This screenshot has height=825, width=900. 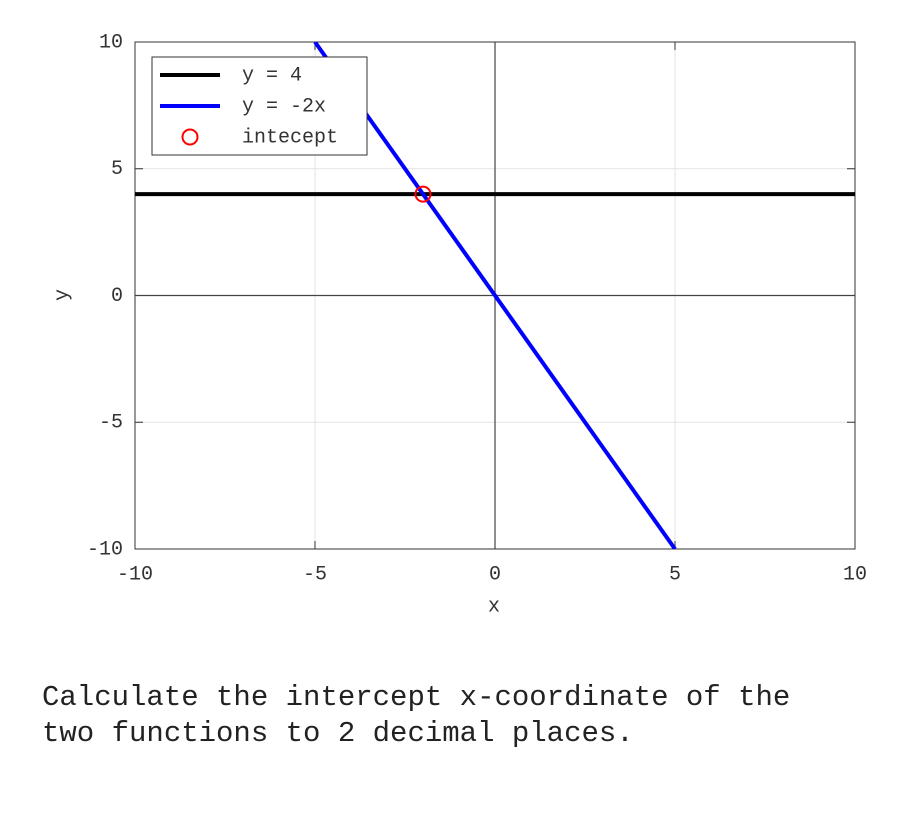 I want to click on x-tick-label: 5, so click(x=675, y=574).